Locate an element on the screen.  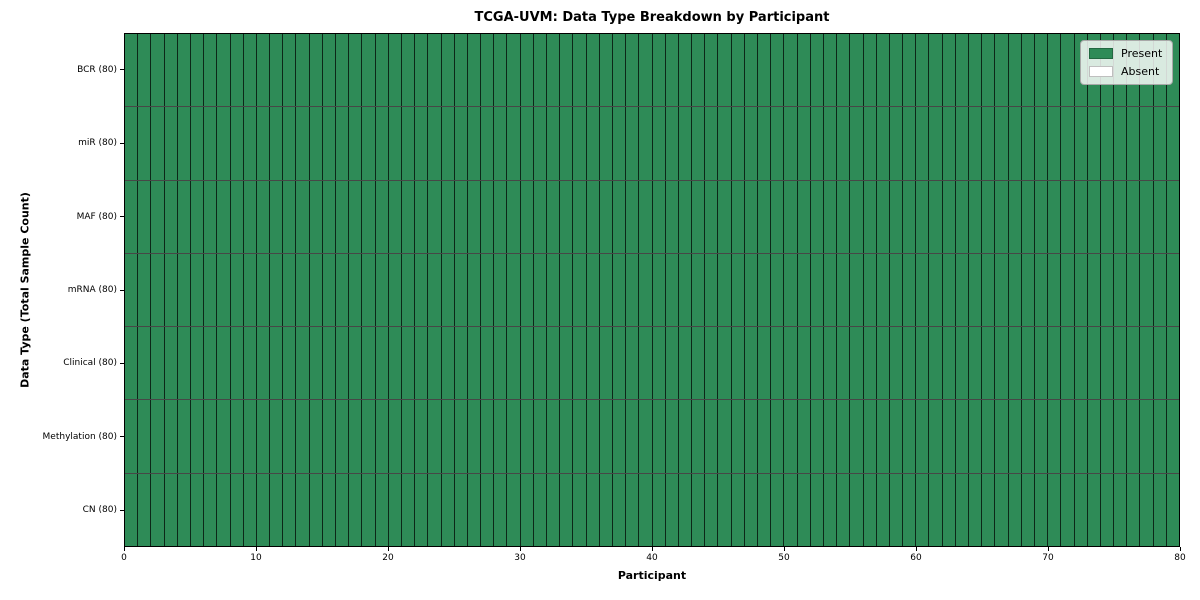
x-tick-label: 70 is located at coordinates (1048, 558).